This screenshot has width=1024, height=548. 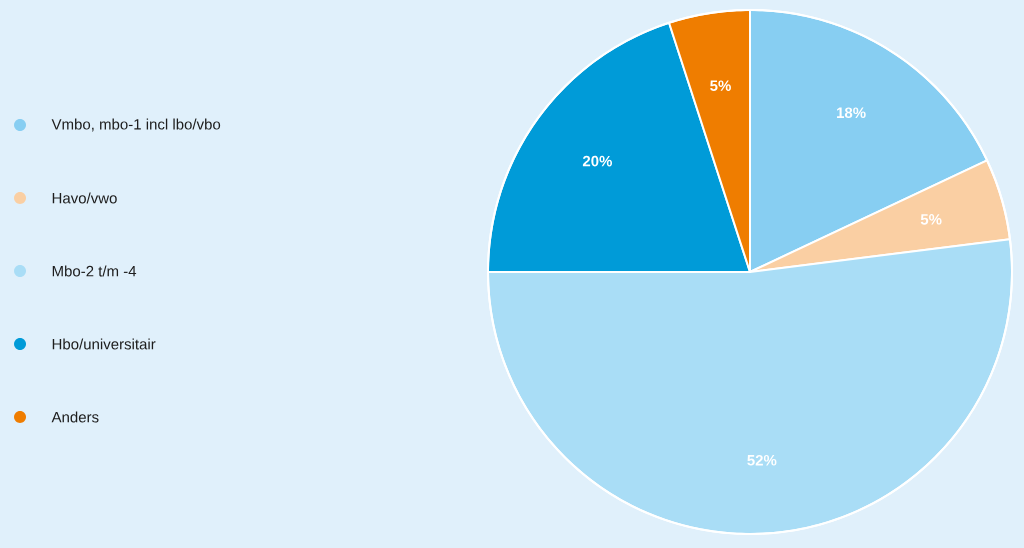 I want to click on legend-label: Mbo-2 t/m -4, so click(x=94, y=271).